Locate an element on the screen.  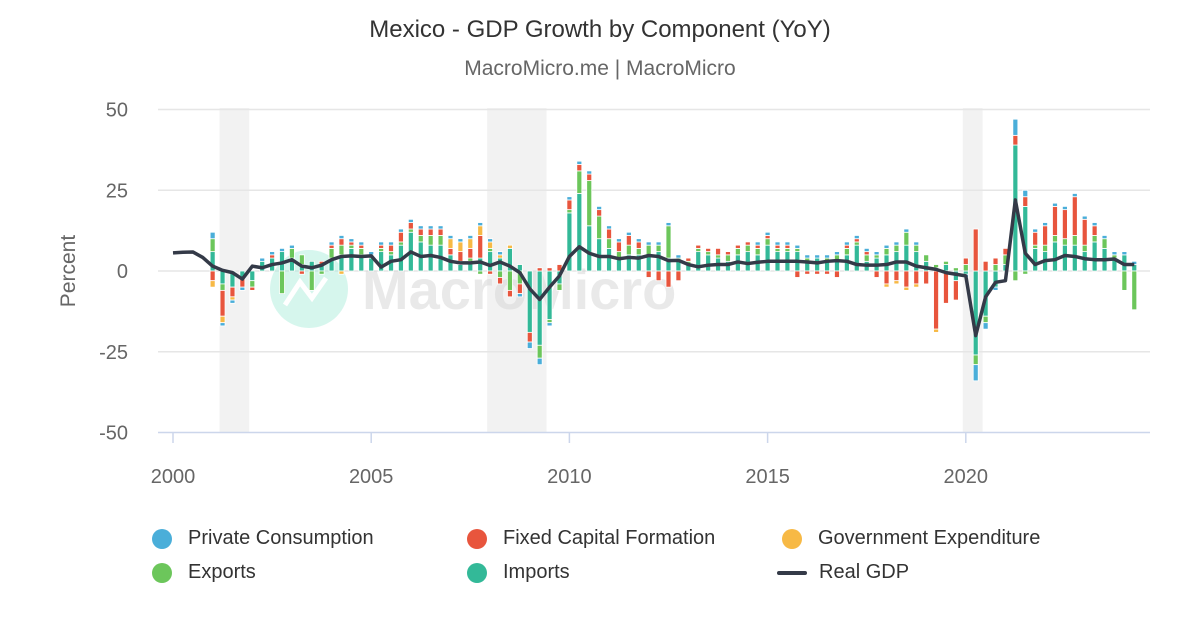
legend-line-icon is located at coordinates (792, 572).